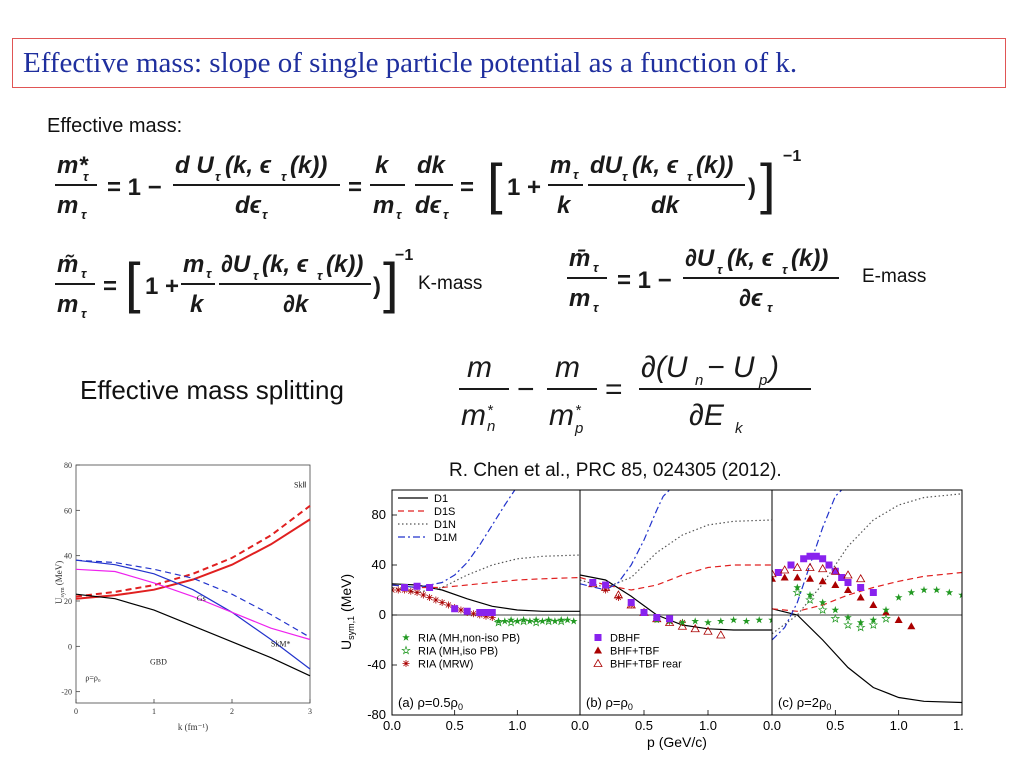  I want to click on y-tick-label: -80, so click(376, 714).